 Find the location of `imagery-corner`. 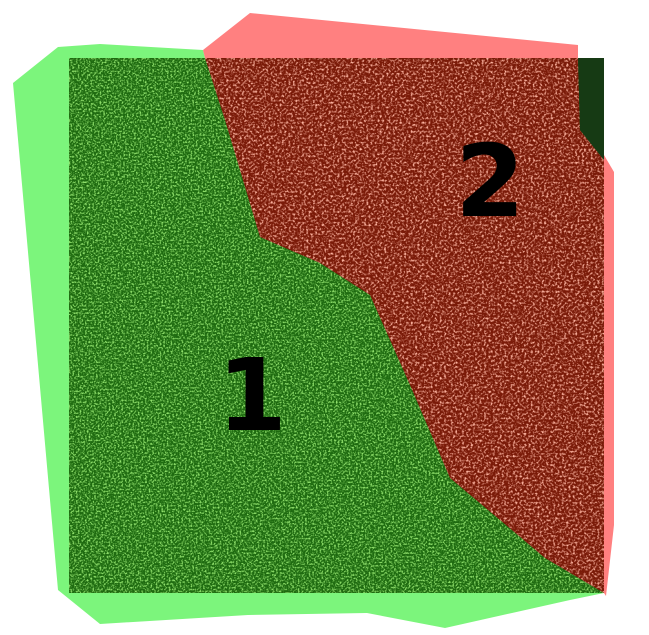

imagery-corner is located at coordinates (591, 109).